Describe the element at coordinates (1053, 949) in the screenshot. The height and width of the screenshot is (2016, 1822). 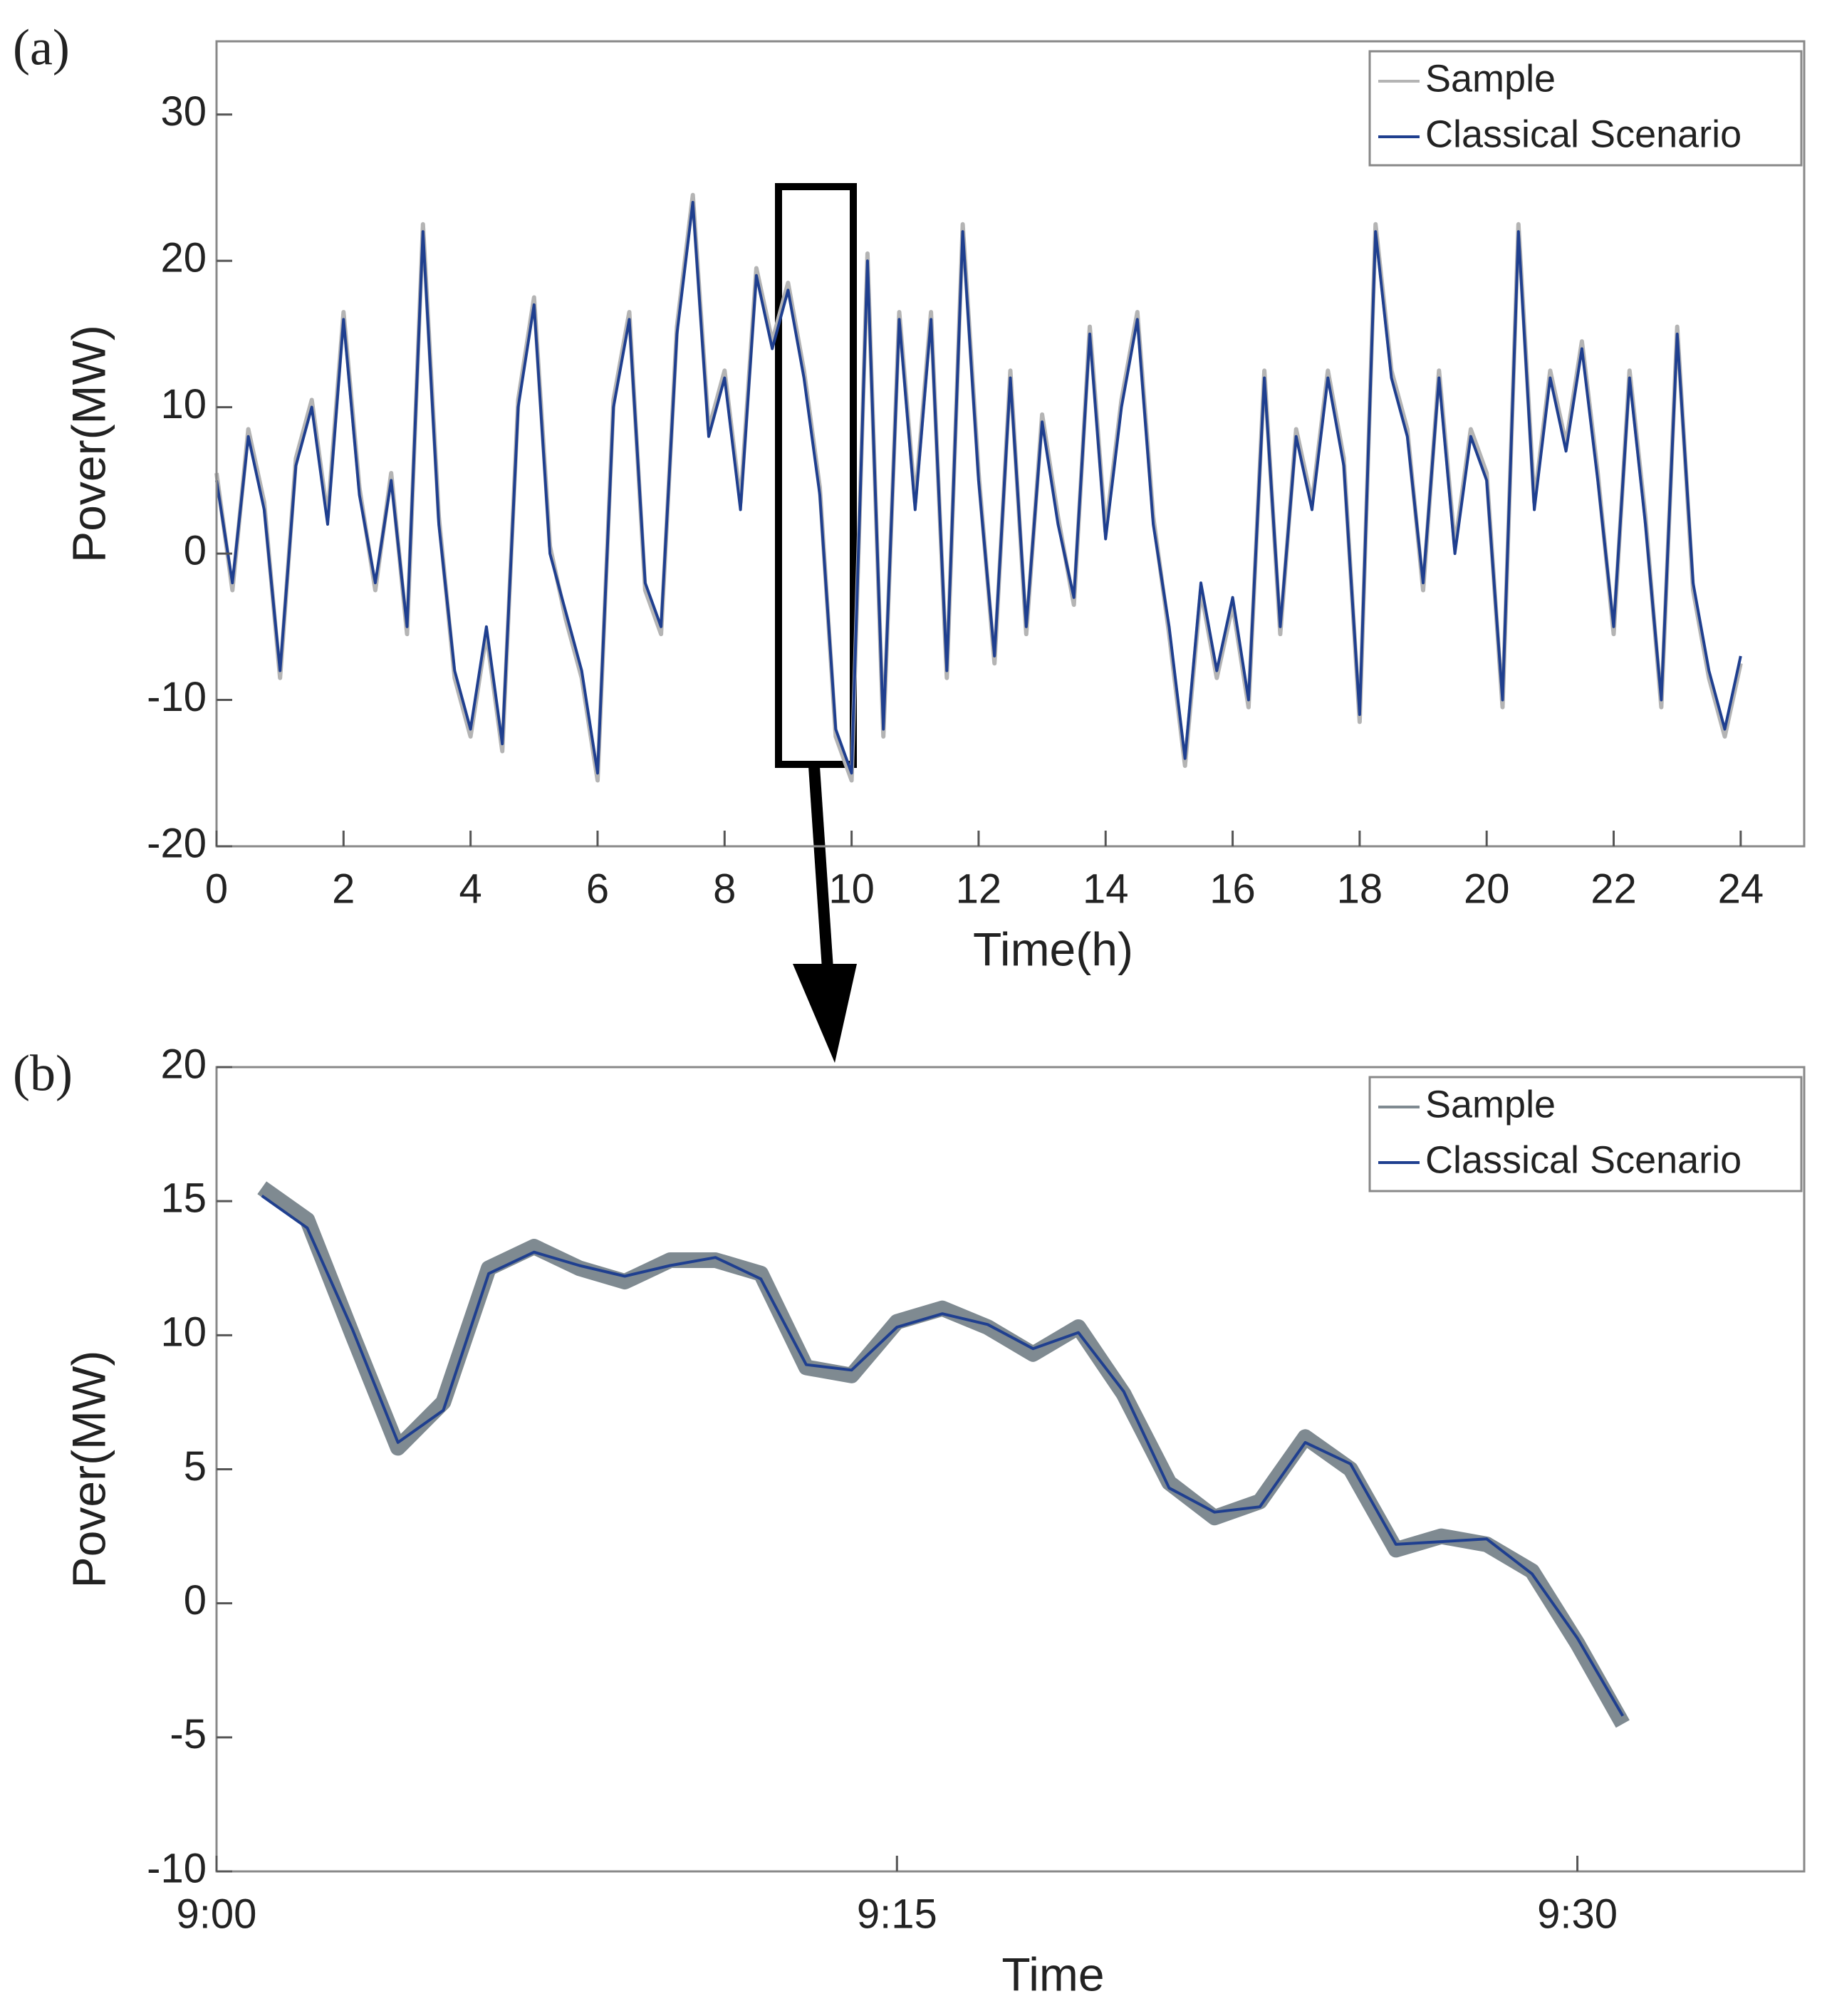
I see `x-axis-label: Time(h)` at that location.